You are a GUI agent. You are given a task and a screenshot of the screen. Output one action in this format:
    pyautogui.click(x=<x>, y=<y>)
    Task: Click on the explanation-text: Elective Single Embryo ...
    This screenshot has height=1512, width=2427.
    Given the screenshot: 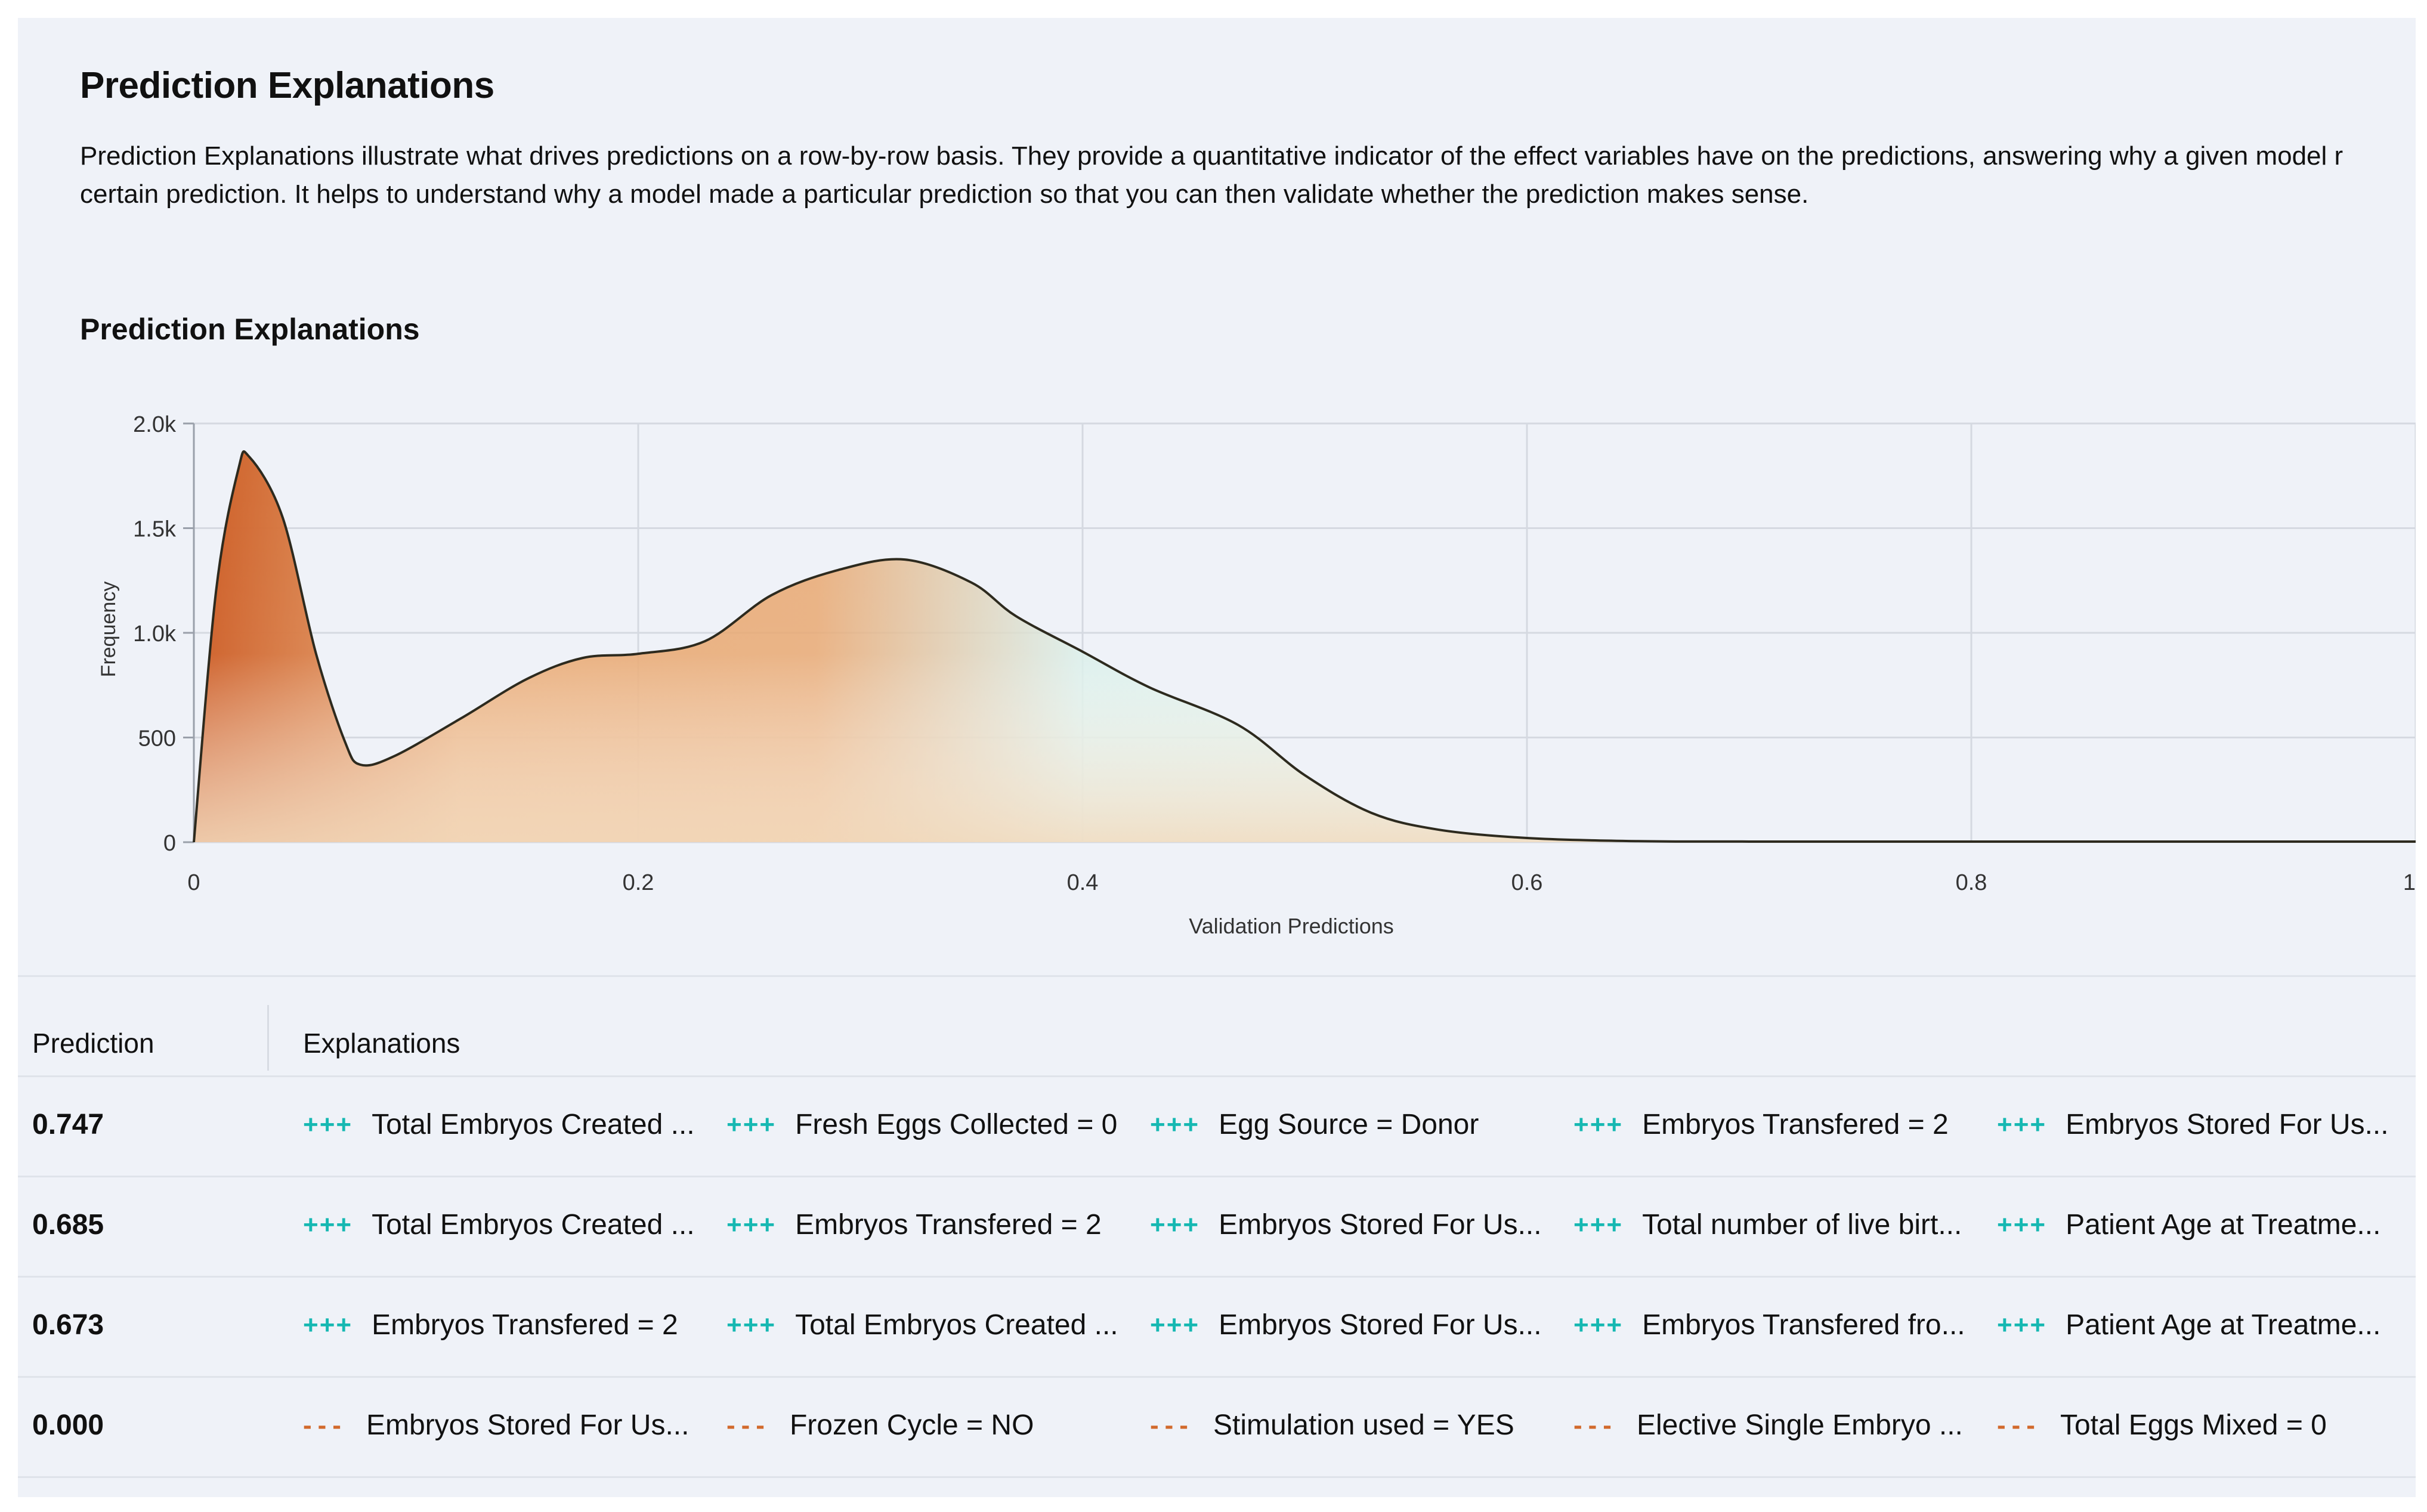 What is the action you would take?
    pyautogui.click(x=1799, y=1425)
    